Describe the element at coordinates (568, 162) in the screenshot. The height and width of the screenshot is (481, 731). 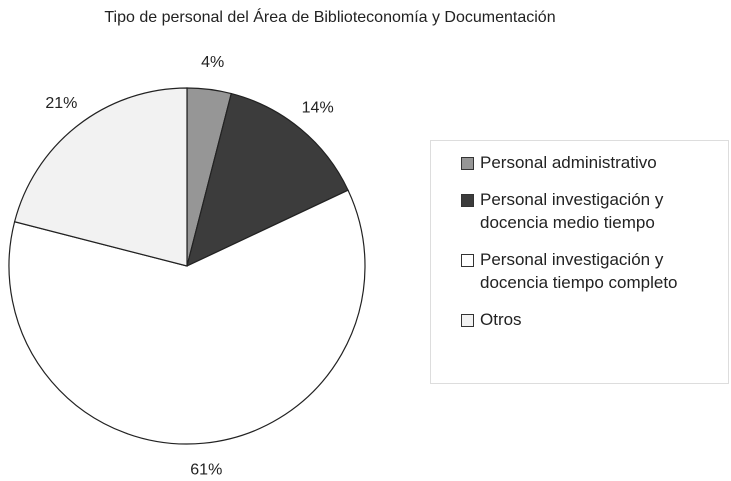
I see `legend-label: Personal administrativo` at that location.